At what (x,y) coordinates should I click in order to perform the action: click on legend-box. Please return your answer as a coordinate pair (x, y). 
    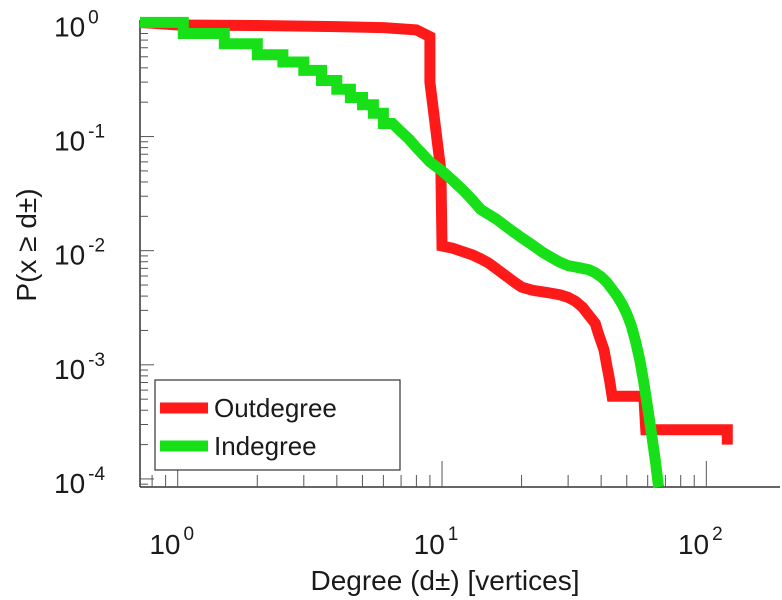
    Looking at the image, I should click on (277, 425).